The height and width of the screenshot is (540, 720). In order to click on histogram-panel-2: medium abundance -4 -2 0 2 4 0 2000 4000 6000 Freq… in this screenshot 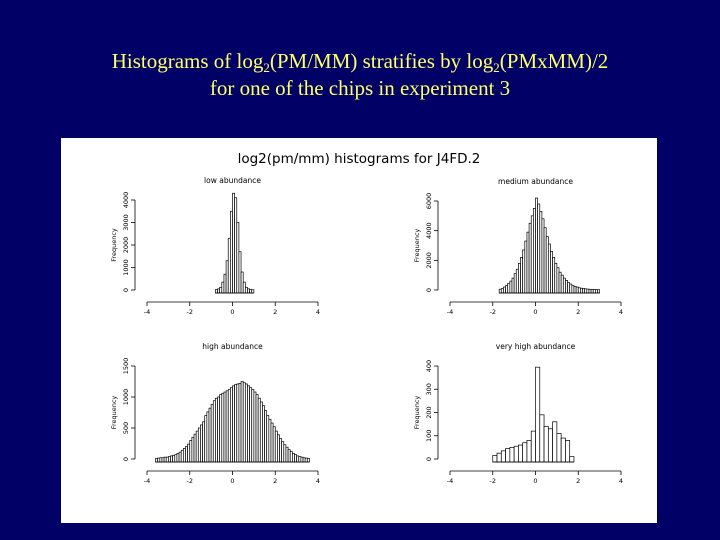, I will do `click(518, 246)`.